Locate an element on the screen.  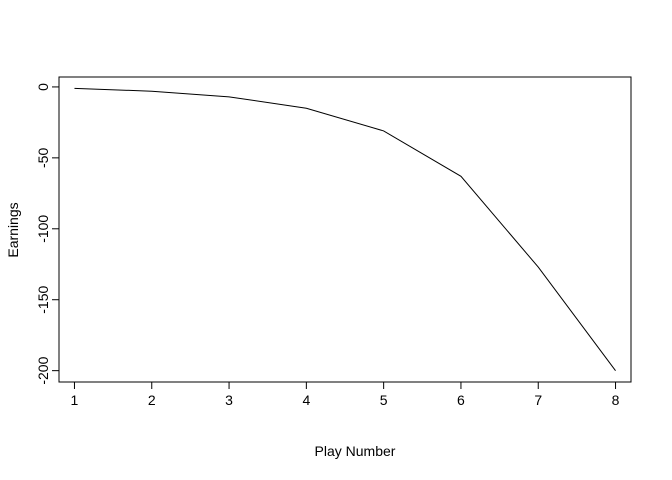
x-tick-label: 4 is located at coordinates (306, 400).